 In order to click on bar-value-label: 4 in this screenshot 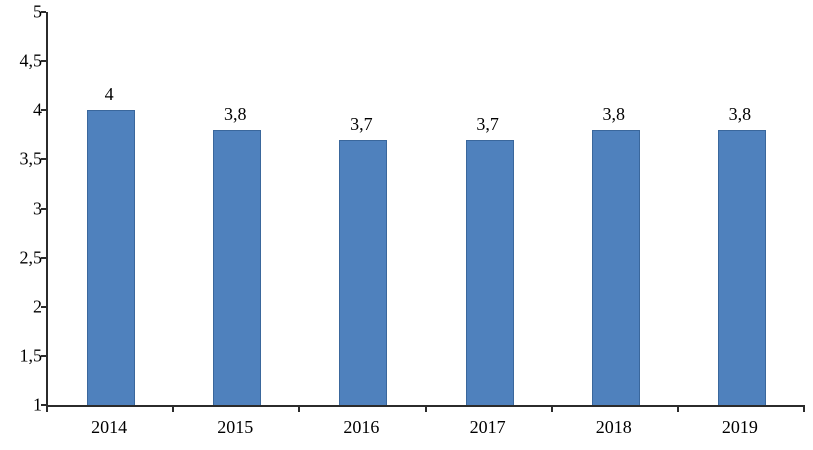, I will do `click(109, 94)`.